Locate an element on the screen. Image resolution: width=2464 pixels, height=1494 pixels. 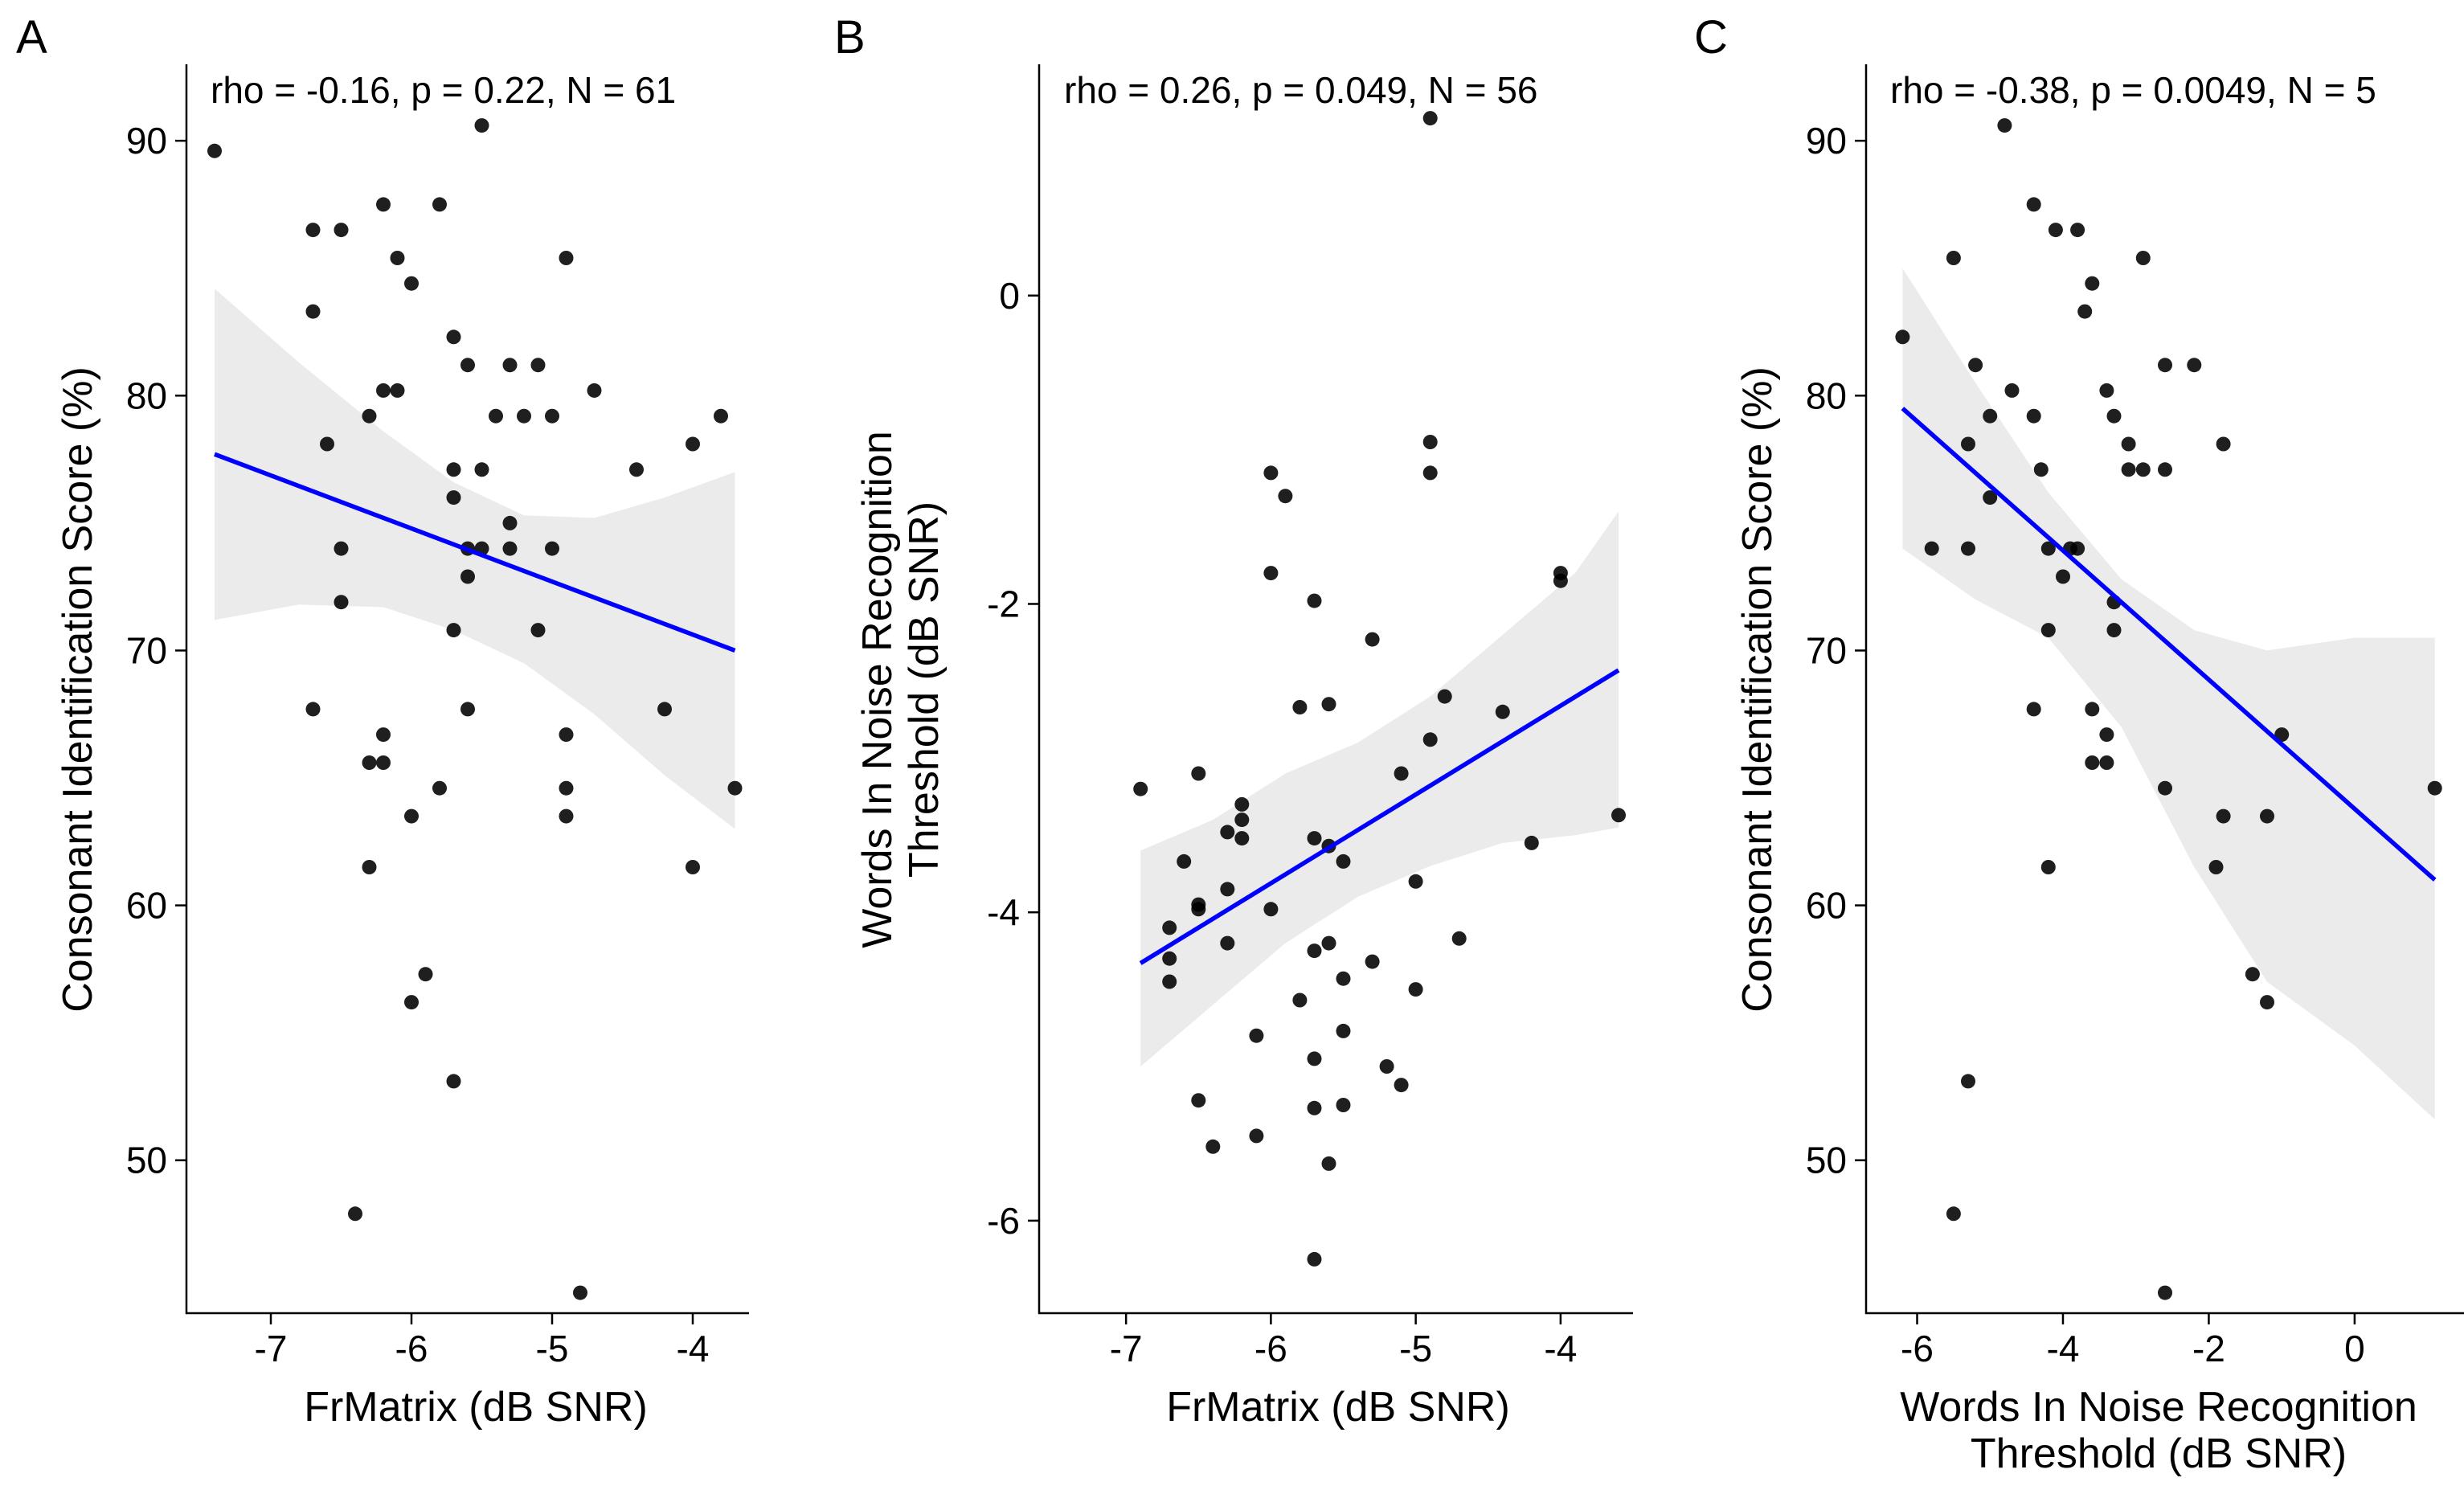
y-tick-label: 70 is located at coordinates (1826, 650).